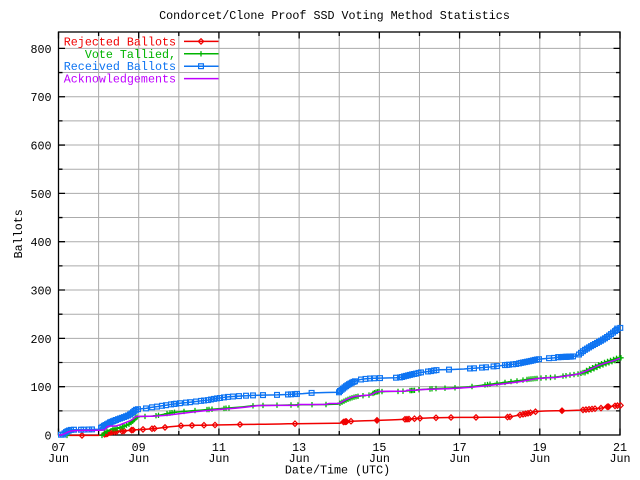  I want to click on svg-text: 19, so click(540, 448).